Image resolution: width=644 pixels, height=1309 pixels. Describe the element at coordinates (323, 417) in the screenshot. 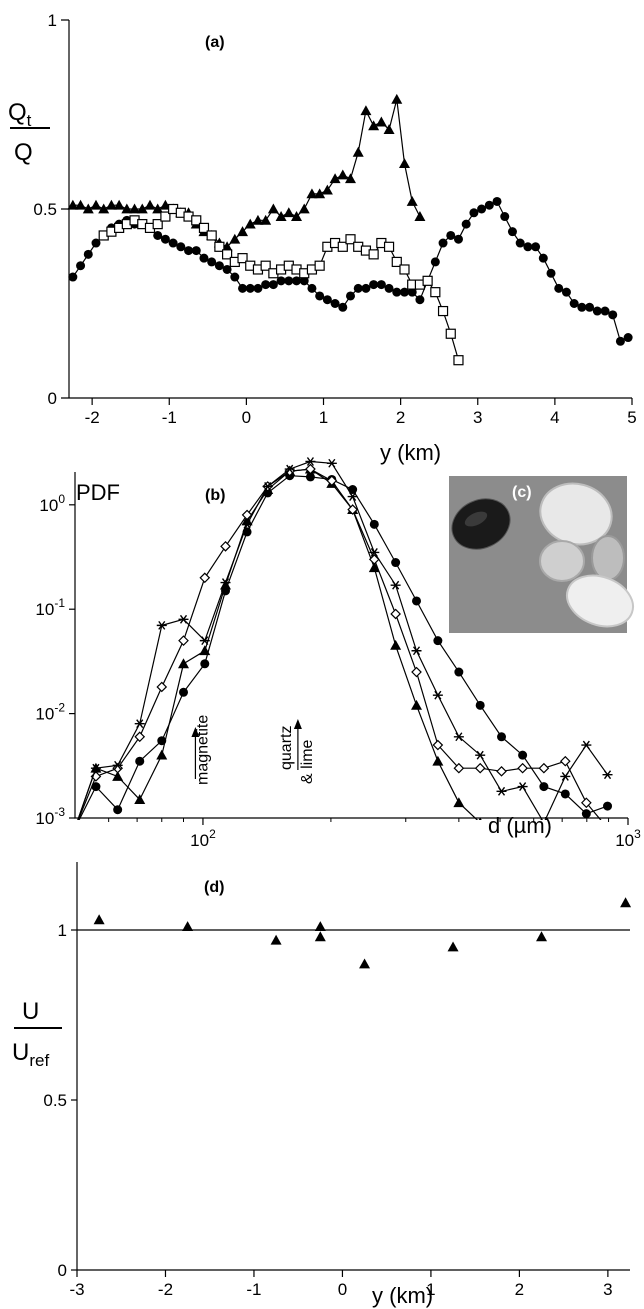

I see `panel-a-x-tick-label: 1` at that location.